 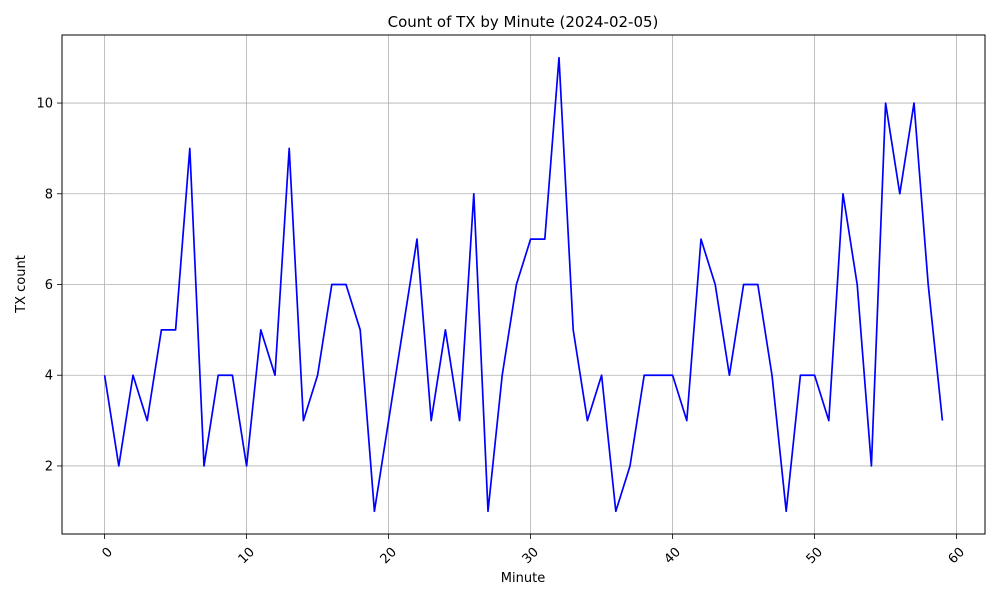 What do you see at coordinates (44, 104) in the screenshot?
I see `y-tick-label: 10` at bounding box center [44, 104].